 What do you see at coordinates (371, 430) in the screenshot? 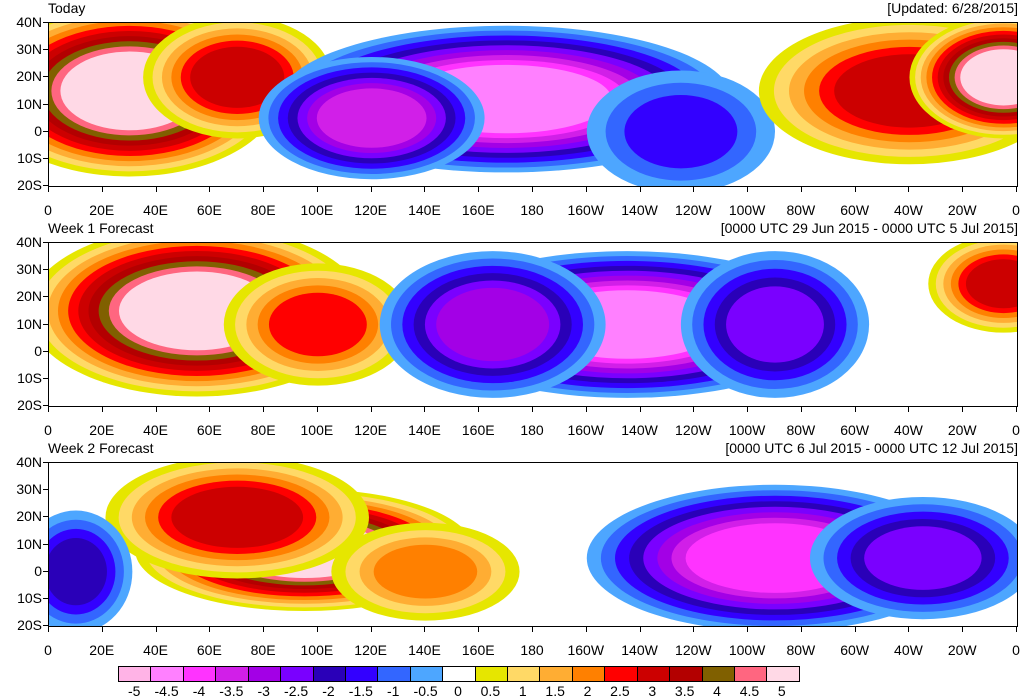
I see `lon-tick-label: 120E` at bounding box center [371, 430].